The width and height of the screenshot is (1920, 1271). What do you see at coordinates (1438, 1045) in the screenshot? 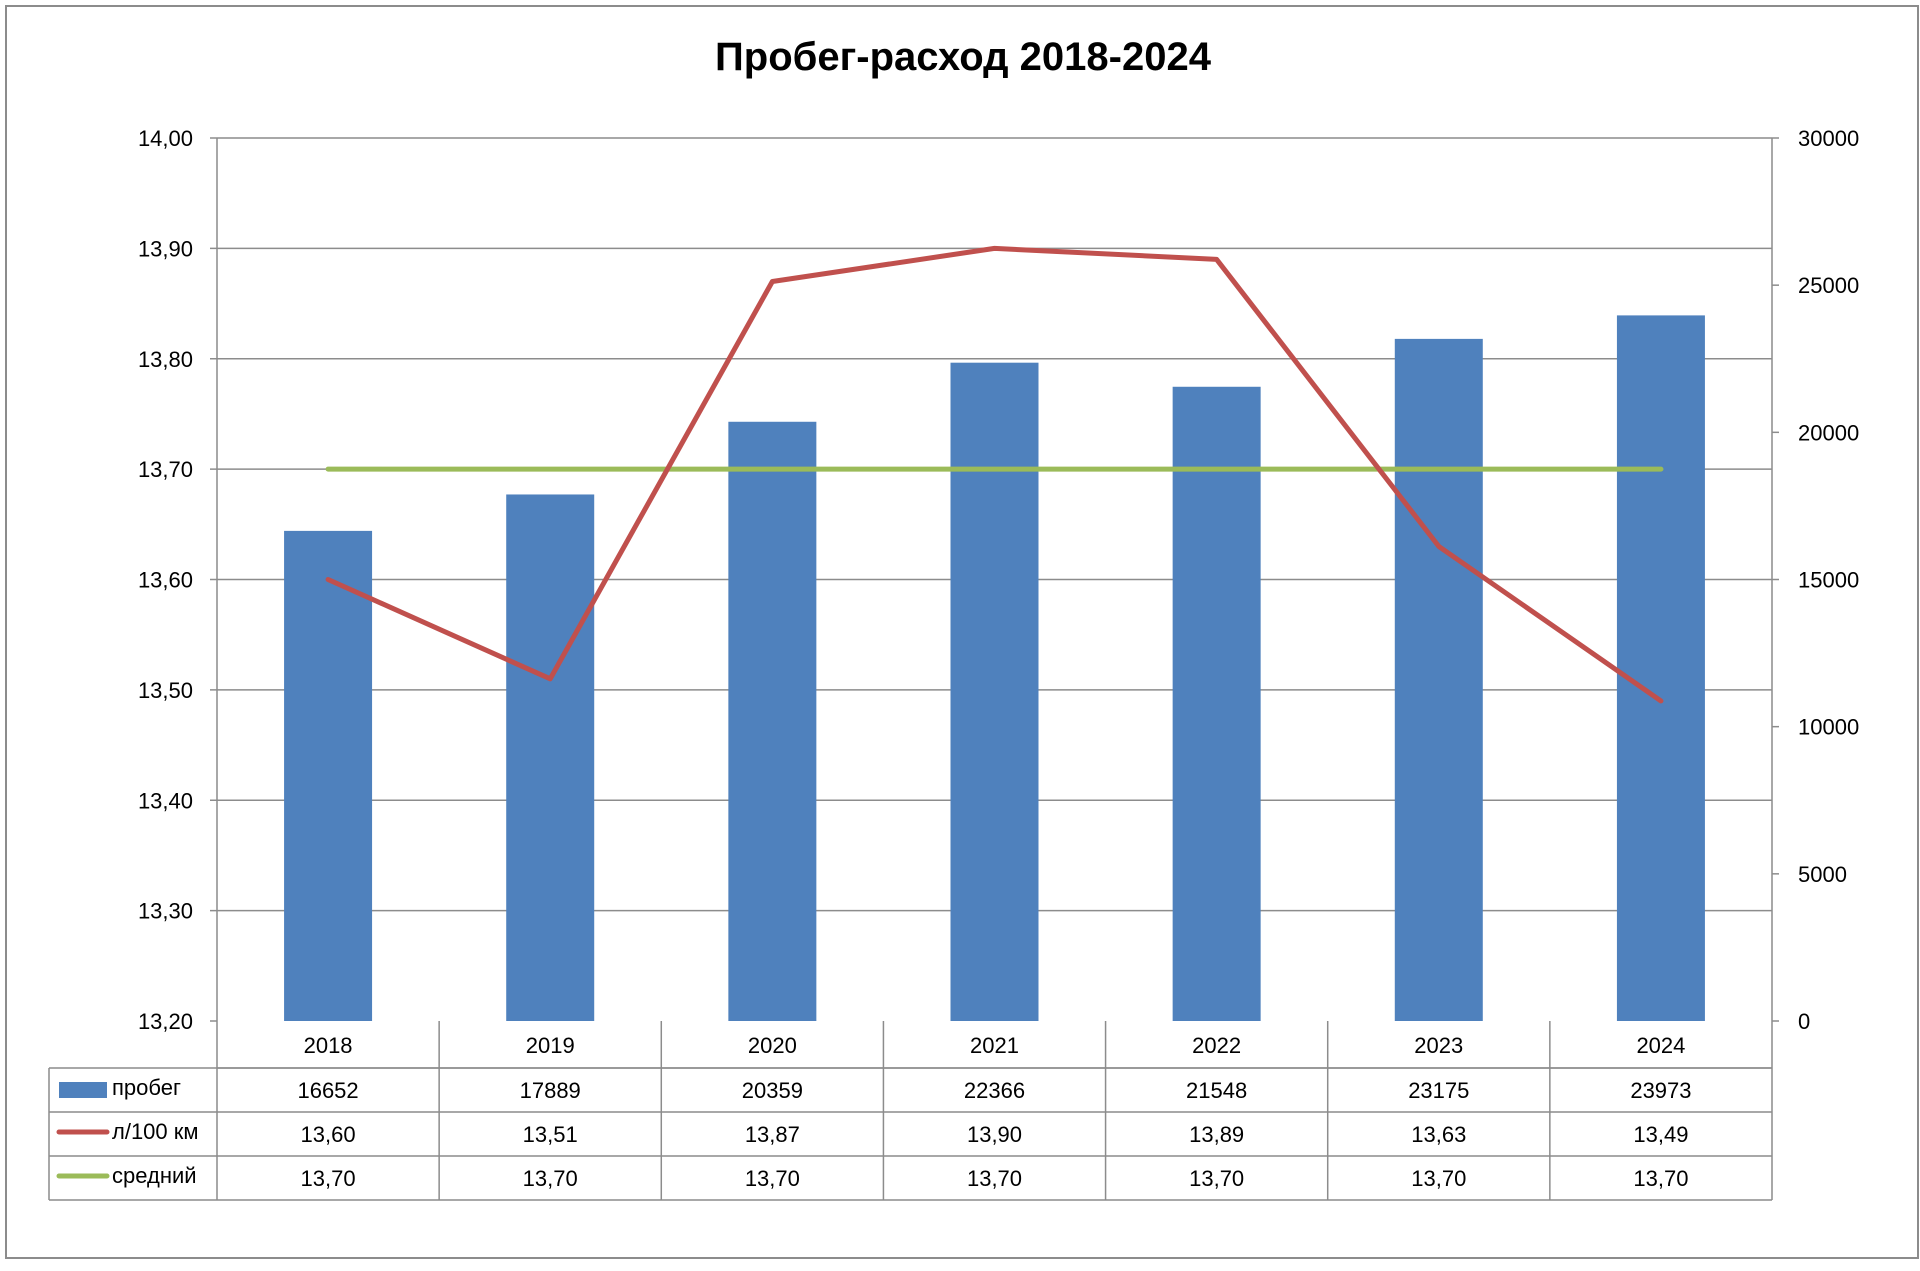
I see `x-tick-label: 2023` at bounding box center [1438, 1045].